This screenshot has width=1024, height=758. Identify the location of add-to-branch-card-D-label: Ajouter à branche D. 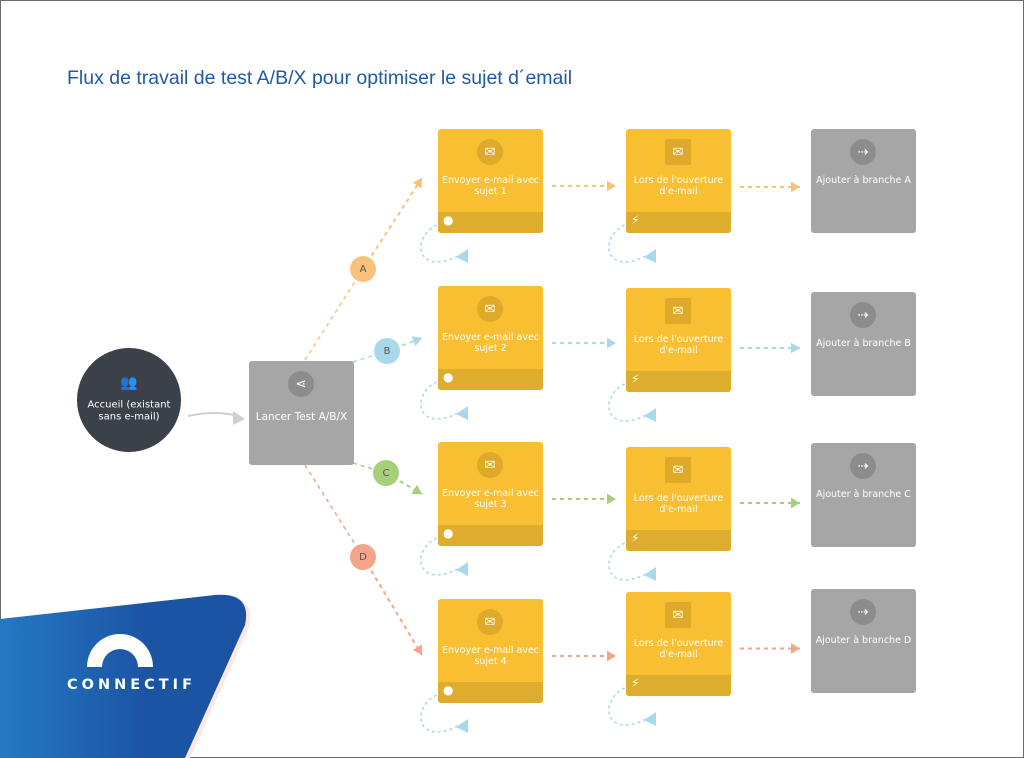
(863, 640).